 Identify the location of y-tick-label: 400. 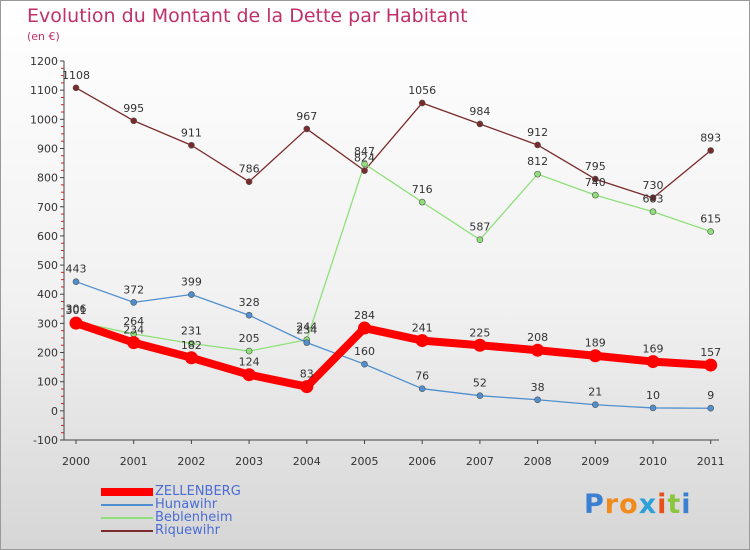
(47, 294).